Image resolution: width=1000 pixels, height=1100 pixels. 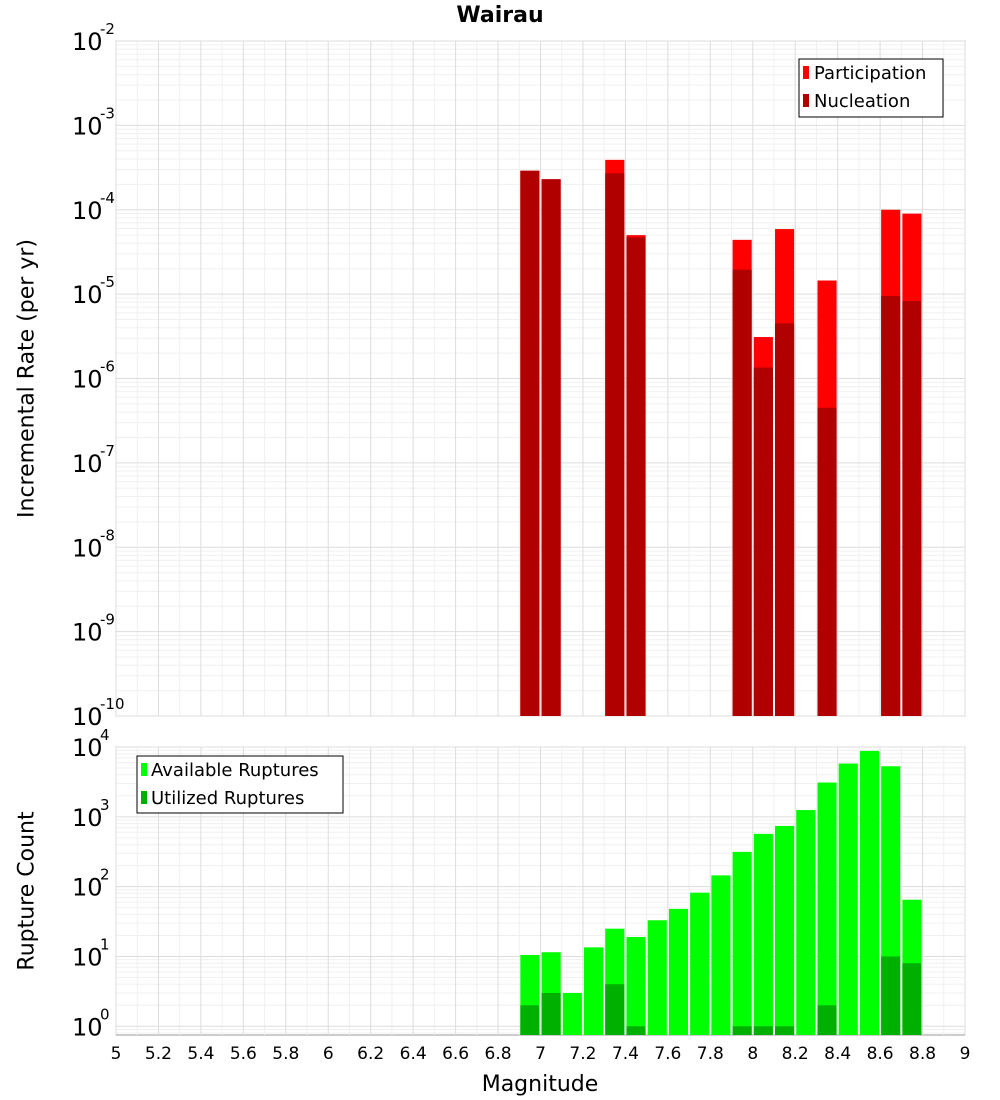 I want to click on x-tick-label: 7.2, so click(x=582, y=1054).